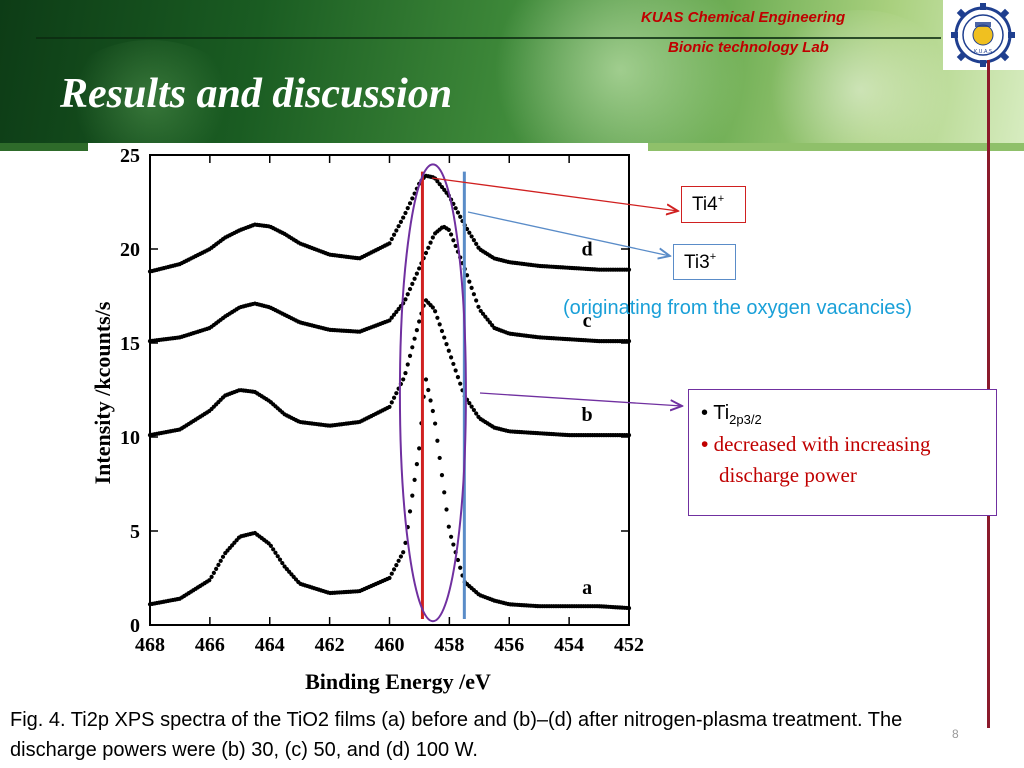 The width and height of the screenshot is (1024, 768). I want to click on trend-text-1: decreased with increasing, so click(822, 444).